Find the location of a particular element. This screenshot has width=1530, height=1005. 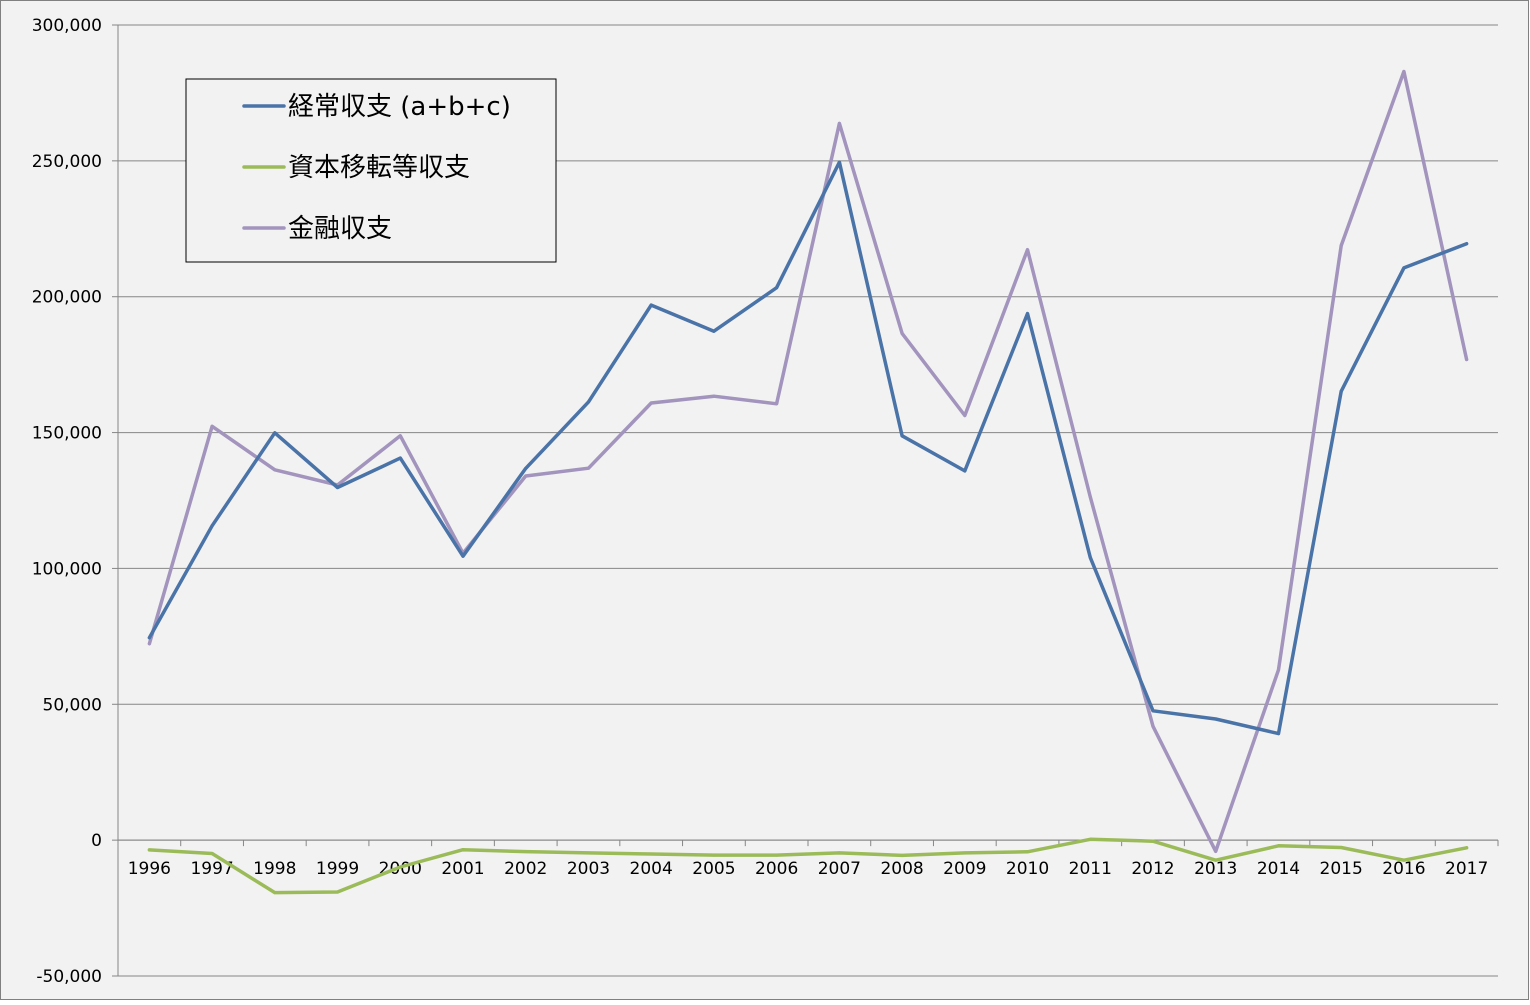

x-tick-label: 1999 is located at coordinates (337, 869).